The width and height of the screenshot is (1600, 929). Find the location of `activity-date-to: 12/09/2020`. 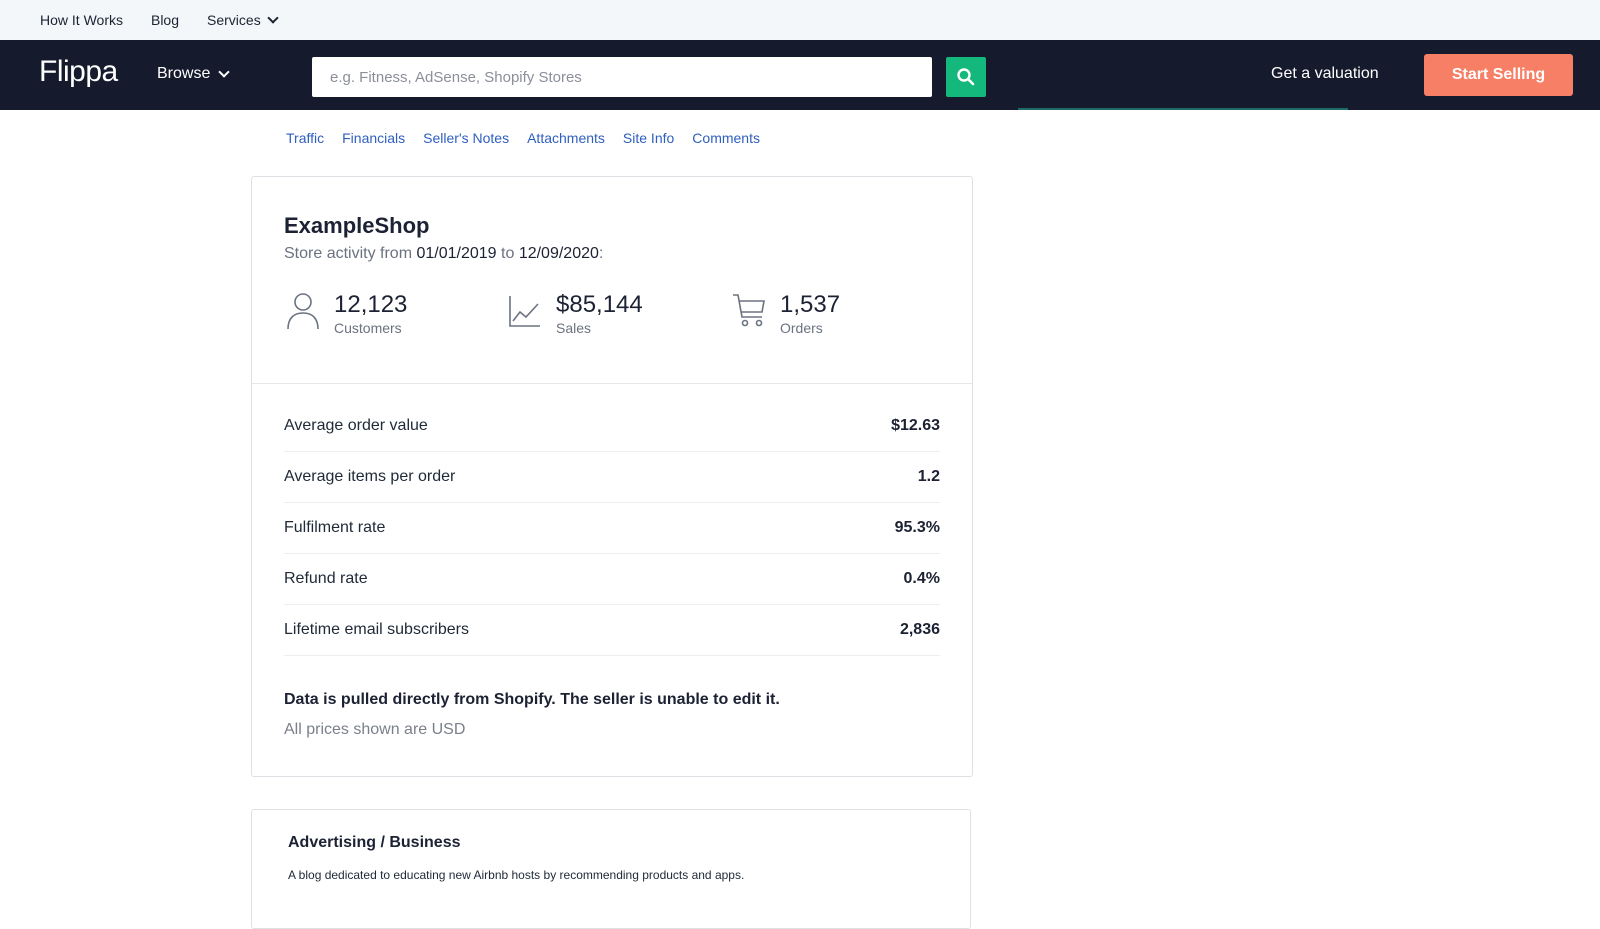

activity-date-to: 12/09/2020 is located at coordinates (558, 253).